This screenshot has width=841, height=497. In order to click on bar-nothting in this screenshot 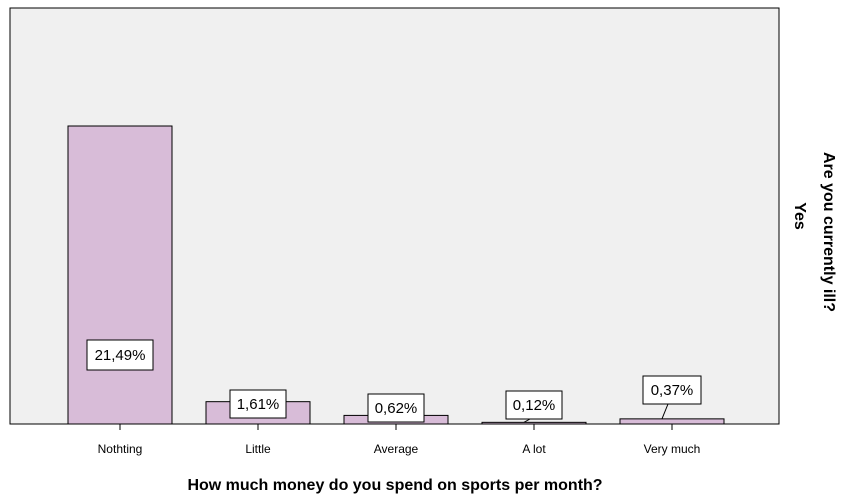, I will do `click(120, 275)`.